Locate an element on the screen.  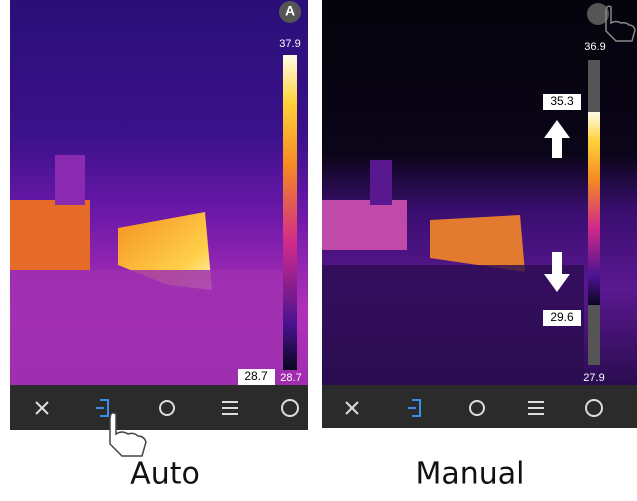
lower-limit-box is located at coordinates (562, 318).